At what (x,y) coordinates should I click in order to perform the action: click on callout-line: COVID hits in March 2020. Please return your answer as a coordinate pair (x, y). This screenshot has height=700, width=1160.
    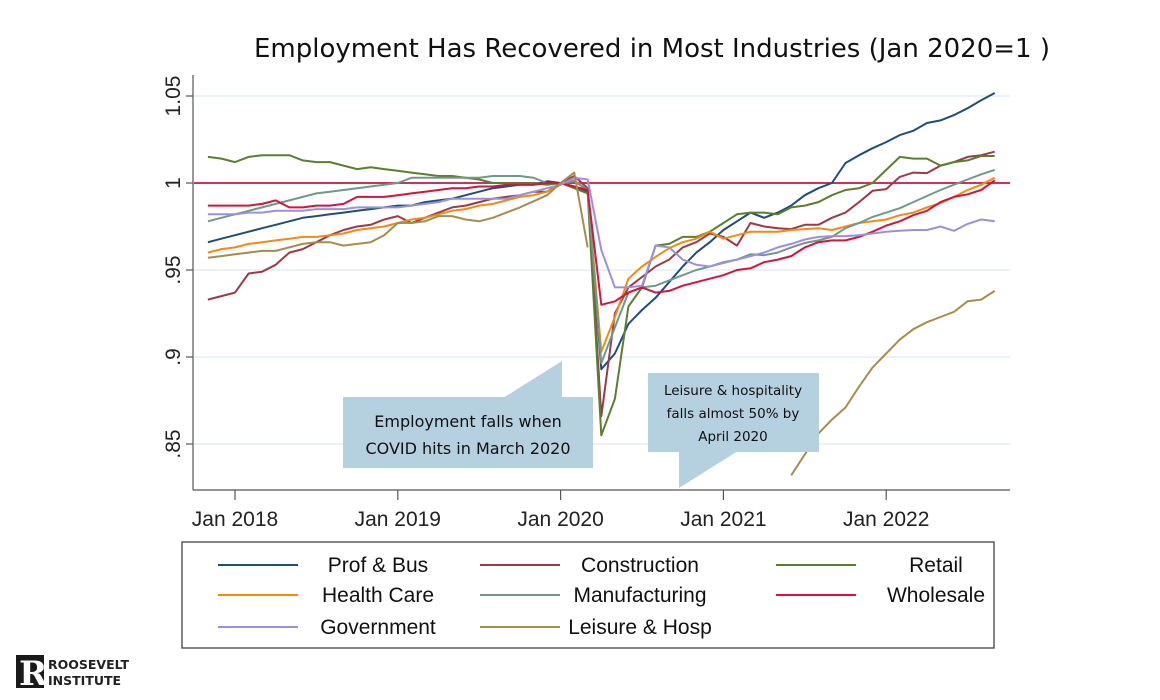
    Looking at the image, I should click on (467, 448).